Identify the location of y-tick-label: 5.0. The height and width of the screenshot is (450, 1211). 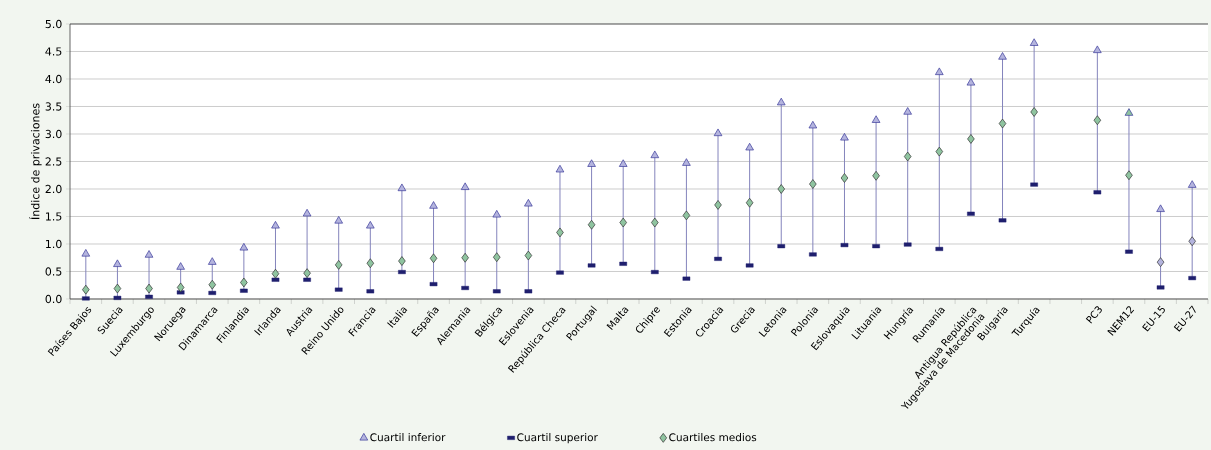
(53, 24).